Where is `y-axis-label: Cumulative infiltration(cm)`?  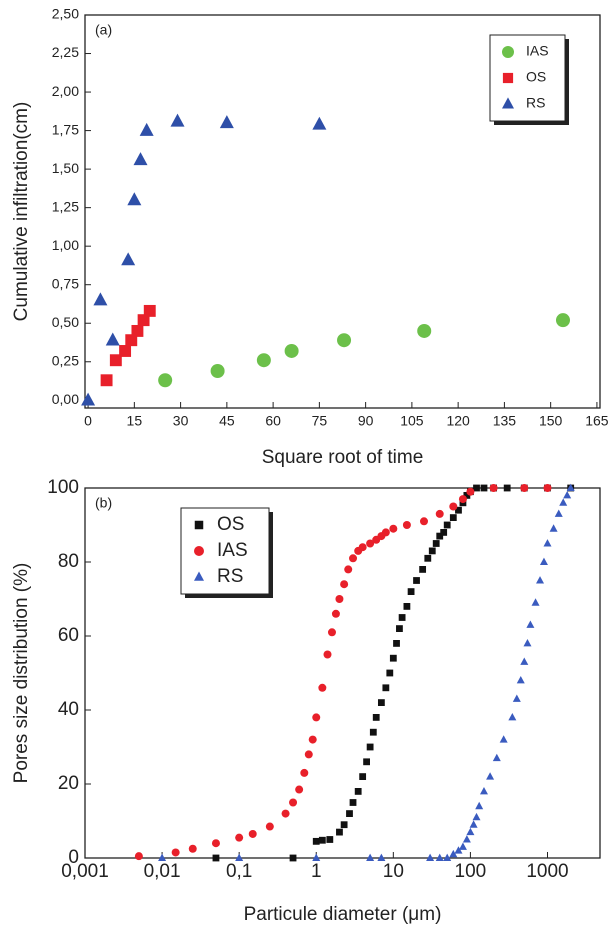 y-axis-label: Cumulative infiltration(cm) is located at coordinates (21, 212).